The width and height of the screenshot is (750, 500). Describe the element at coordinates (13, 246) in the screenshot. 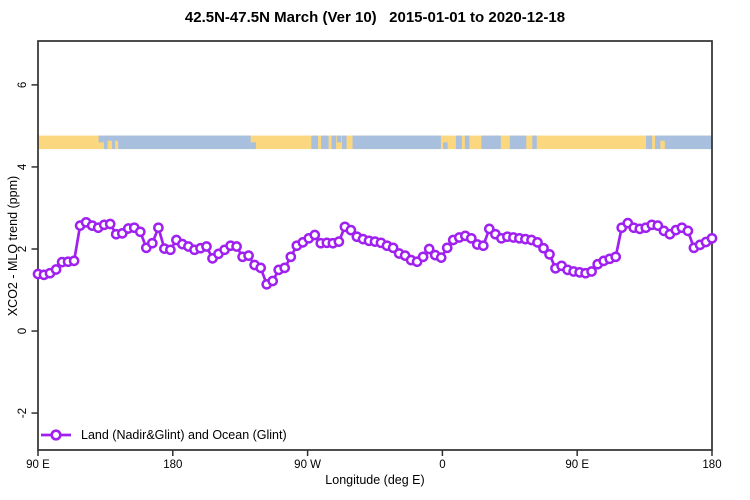

I see `y-axis-title: XCO2 - MLO trend (ppm)` at that location.